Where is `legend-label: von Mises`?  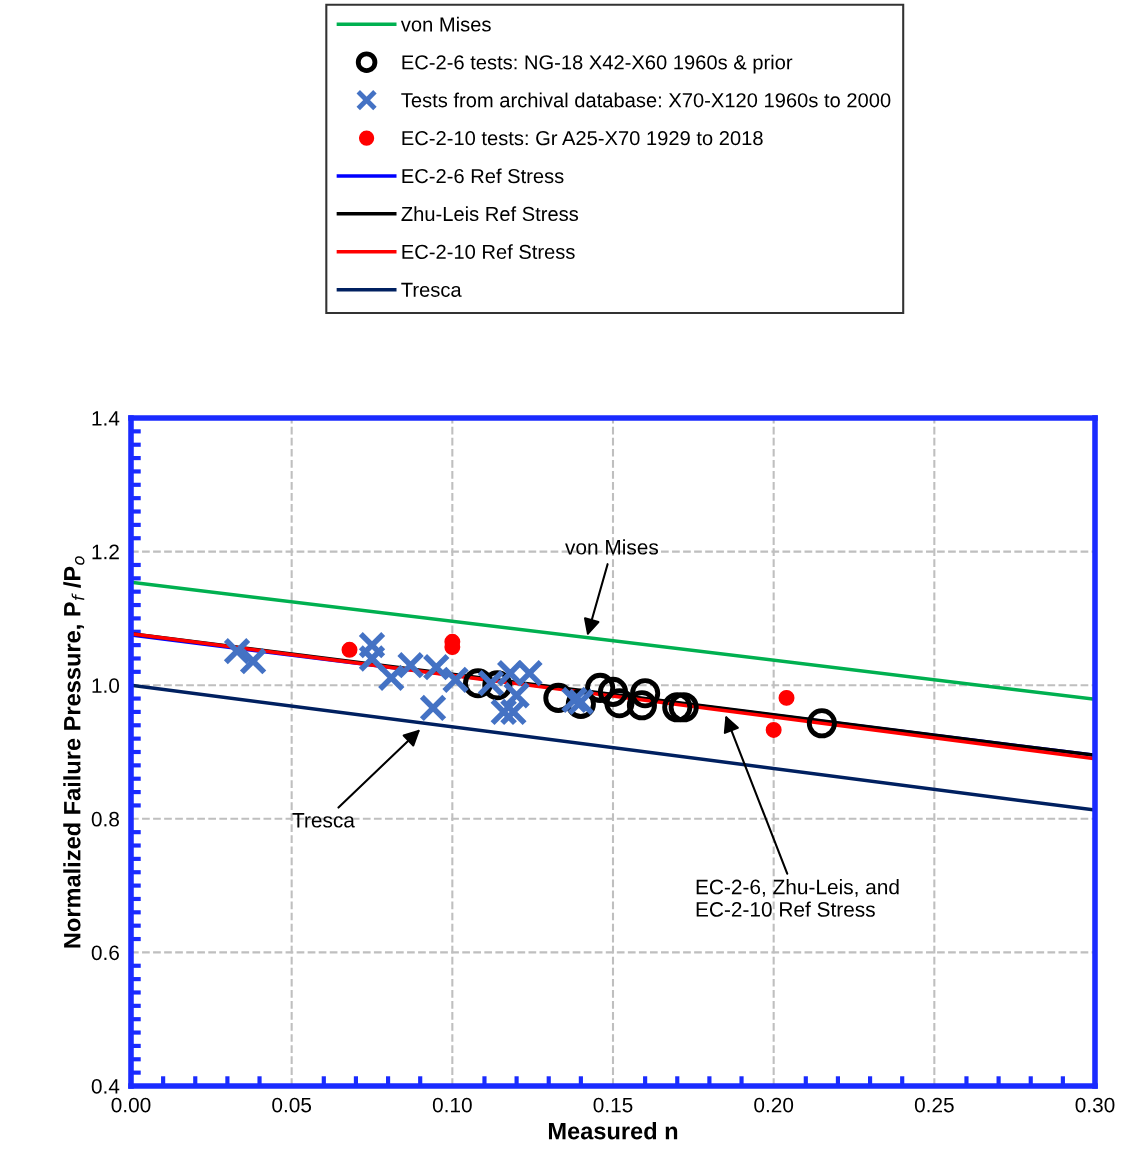
legend-label: von Mises is located at coordinates (445, 24).